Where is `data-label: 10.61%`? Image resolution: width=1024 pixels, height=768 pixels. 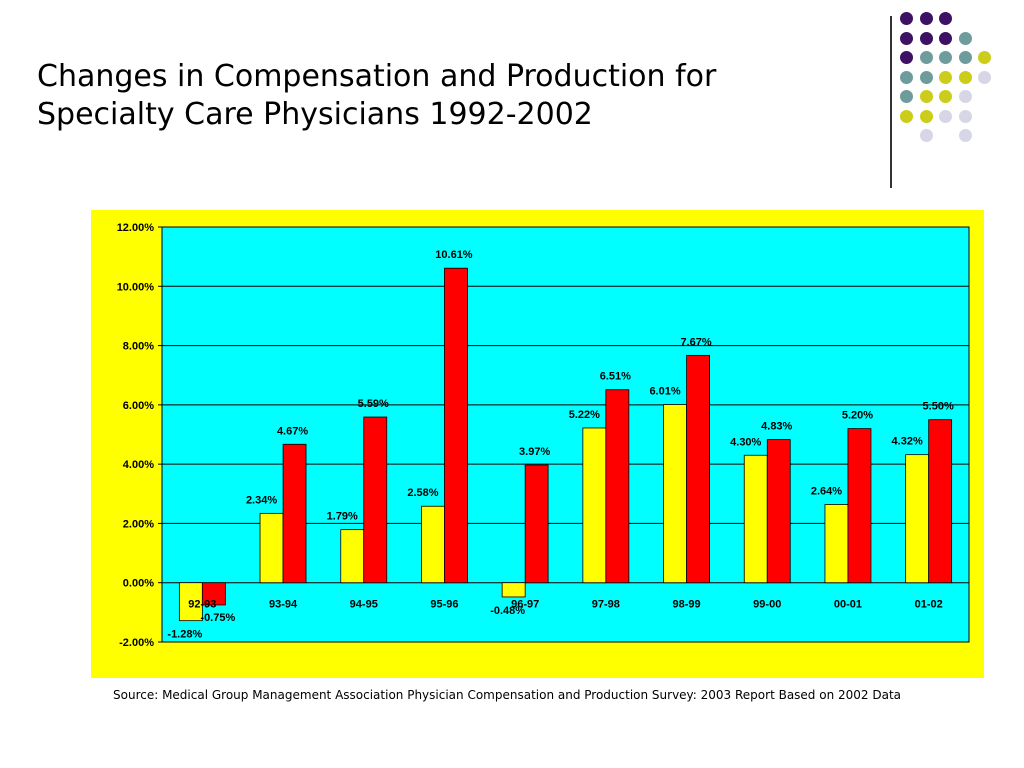
data-label: 10.61% is located at coordinates (454, 255).